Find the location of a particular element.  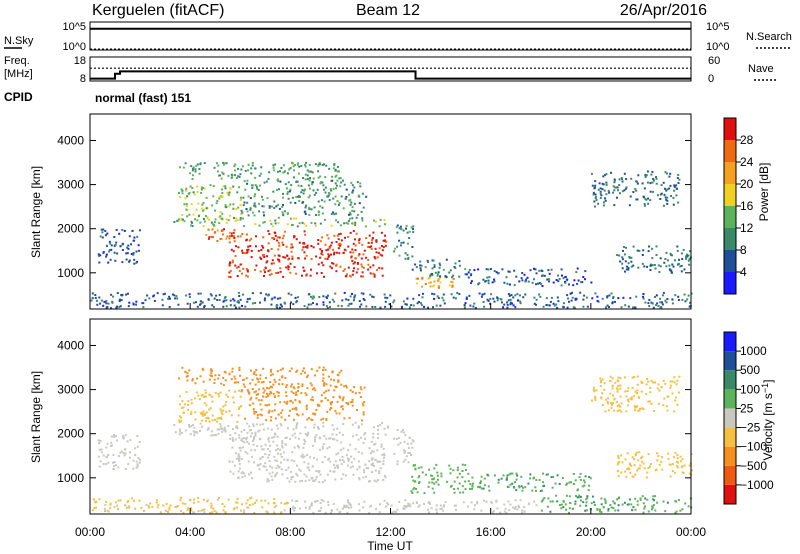

radar-title: Kerguelen (fitACF) is located at coordinates (158, 10).